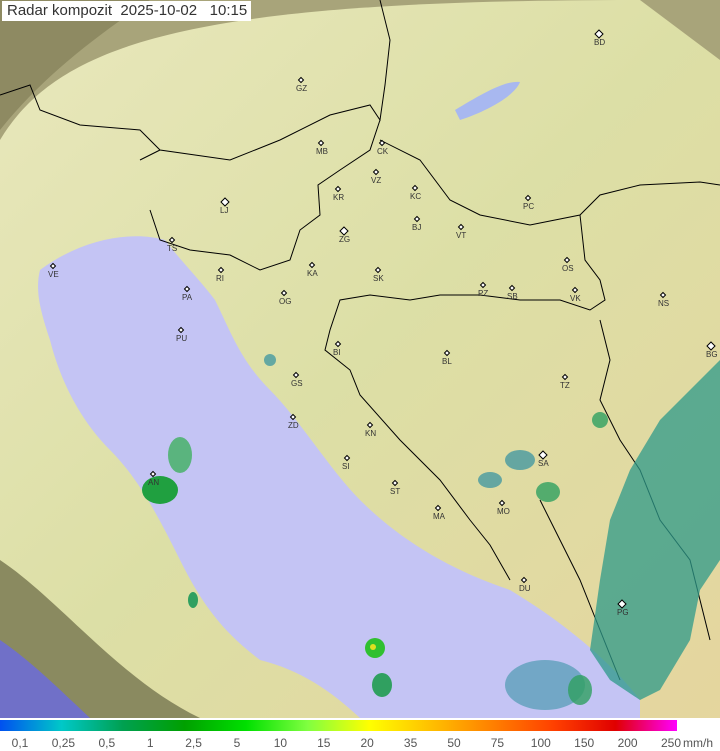  I want to click on city-marker-bd, so click(599, 34).